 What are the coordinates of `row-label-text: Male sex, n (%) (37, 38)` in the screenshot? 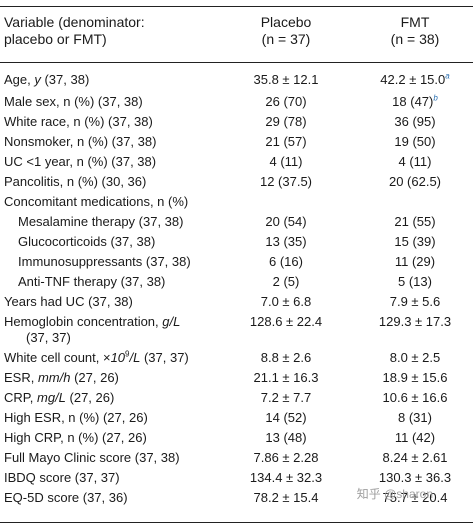 It's located at (73, 101).